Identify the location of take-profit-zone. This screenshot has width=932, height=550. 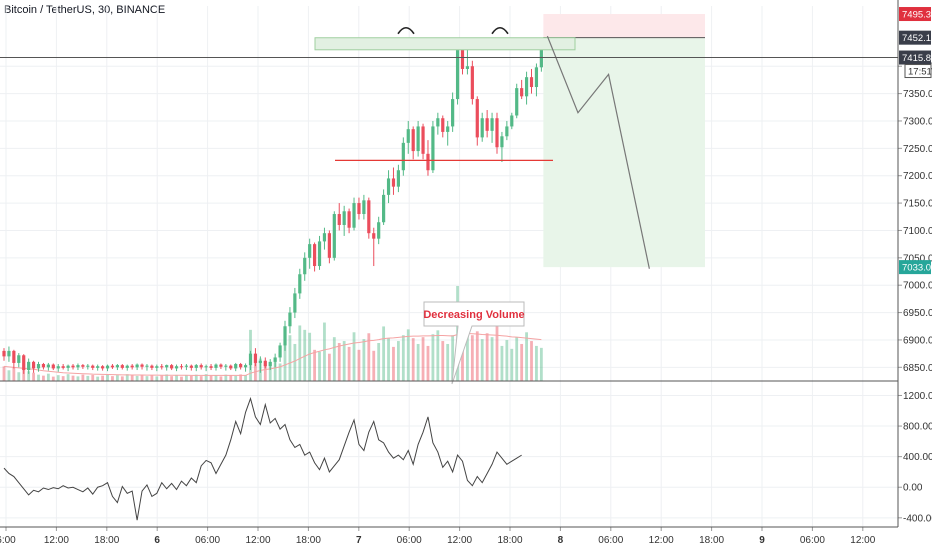
(624, 152).